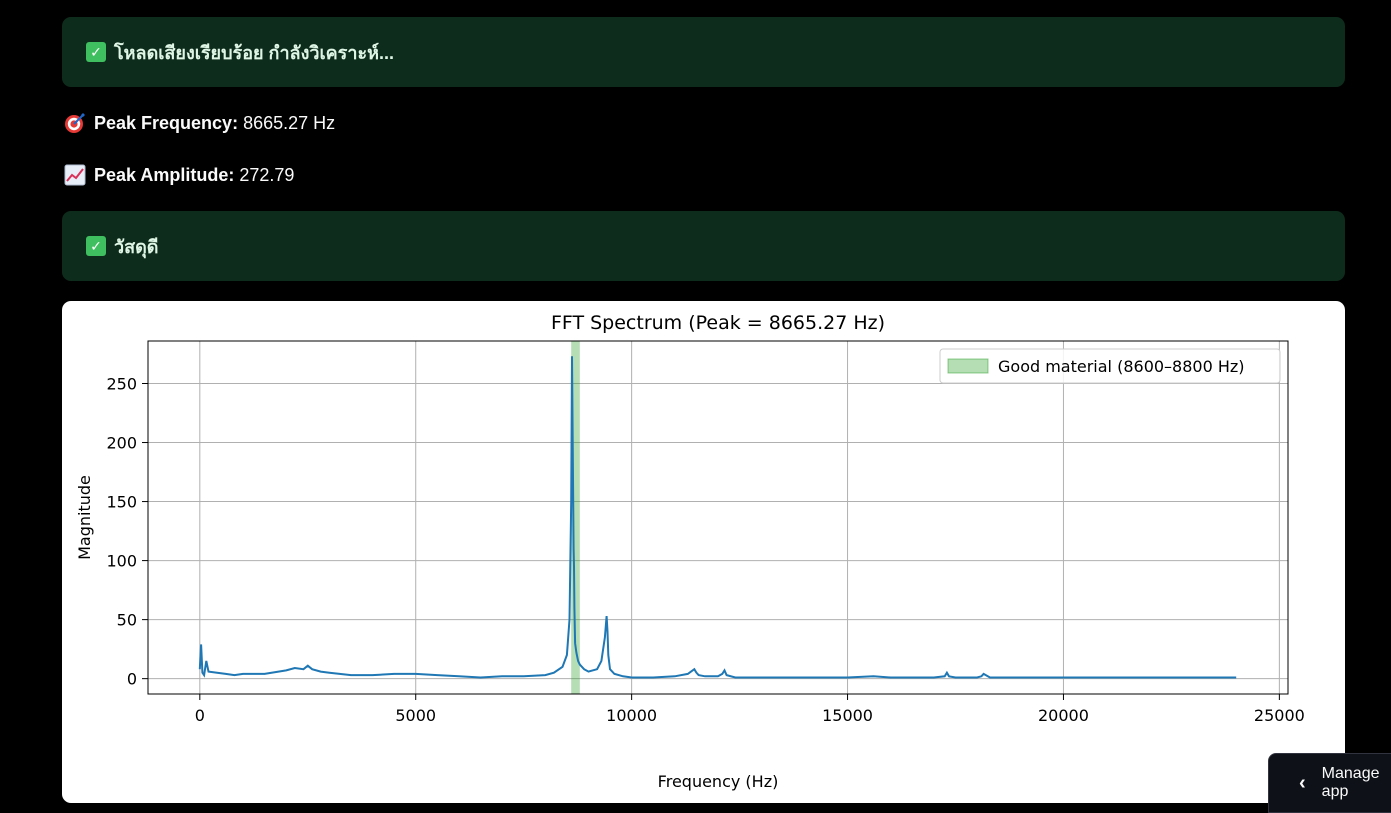 The height and width of the screenshot is (813, 1391). I want to click on y-tick-label: 200, so click(121, 443).